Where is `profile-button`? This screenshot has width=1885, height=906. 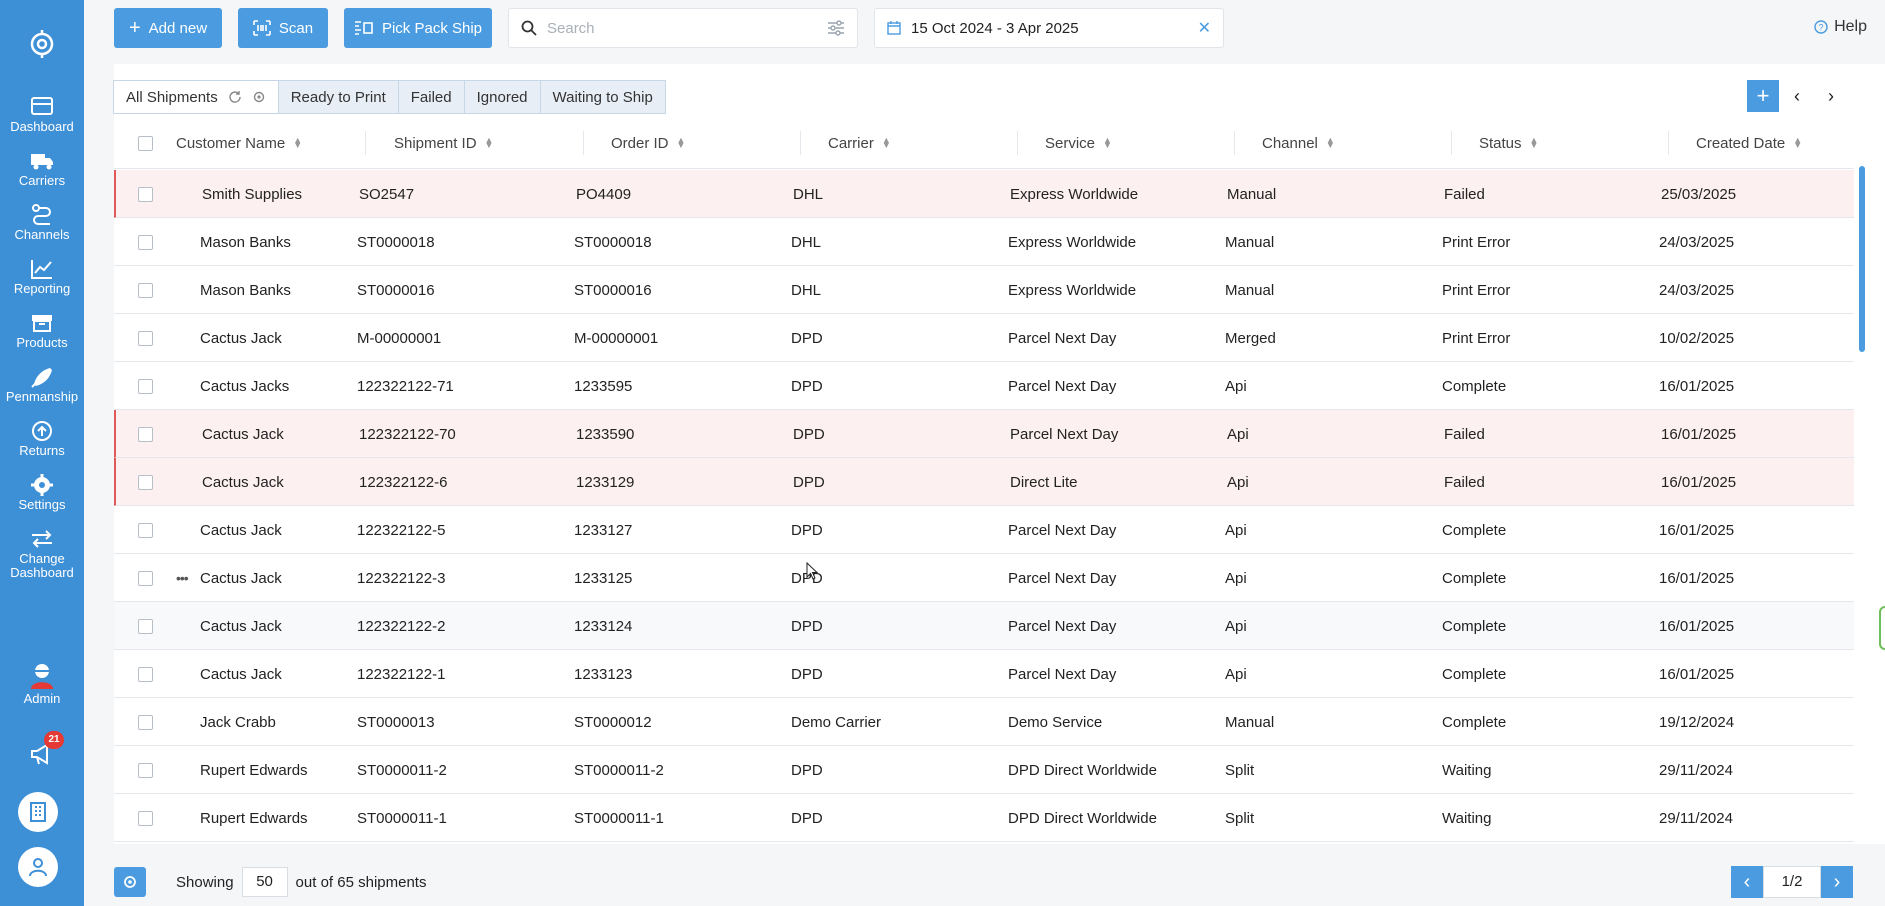
profile-button is located at coordinates (38, 867).